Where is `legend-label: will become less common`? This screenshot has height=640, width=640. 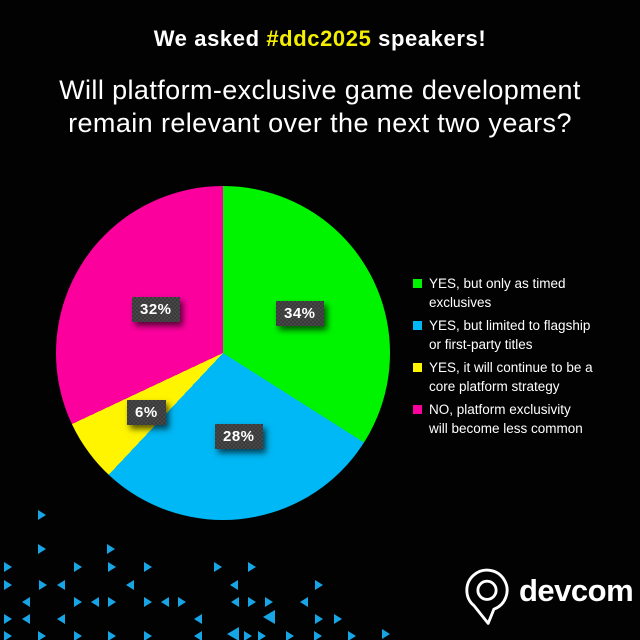 legend-label: will become less common is located at coordinates (506, 428).